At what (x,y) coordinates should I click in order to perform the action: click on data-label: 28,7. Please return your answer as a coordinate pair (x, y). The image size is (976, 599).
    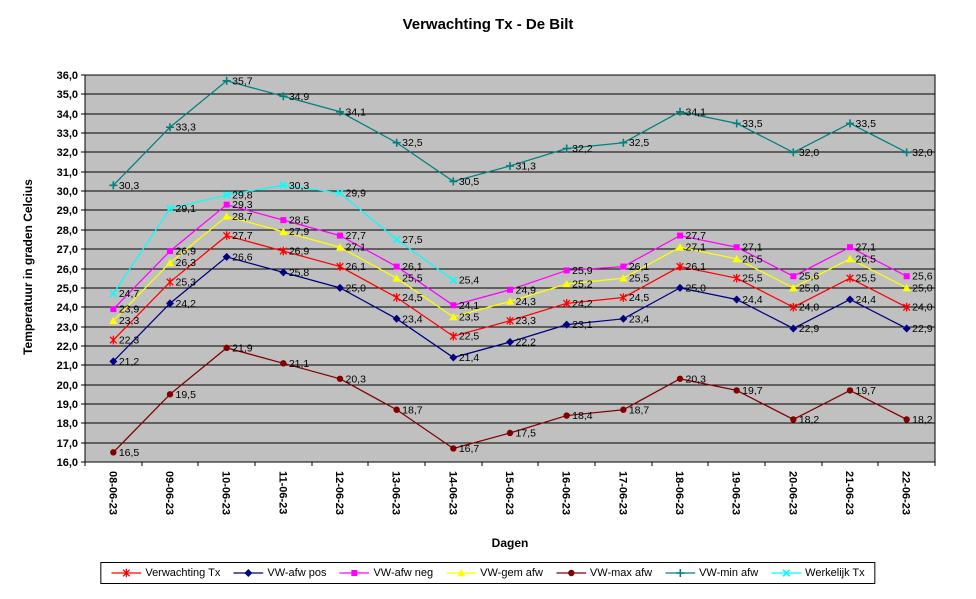
    Looking at the image, I should click on (242, 217).